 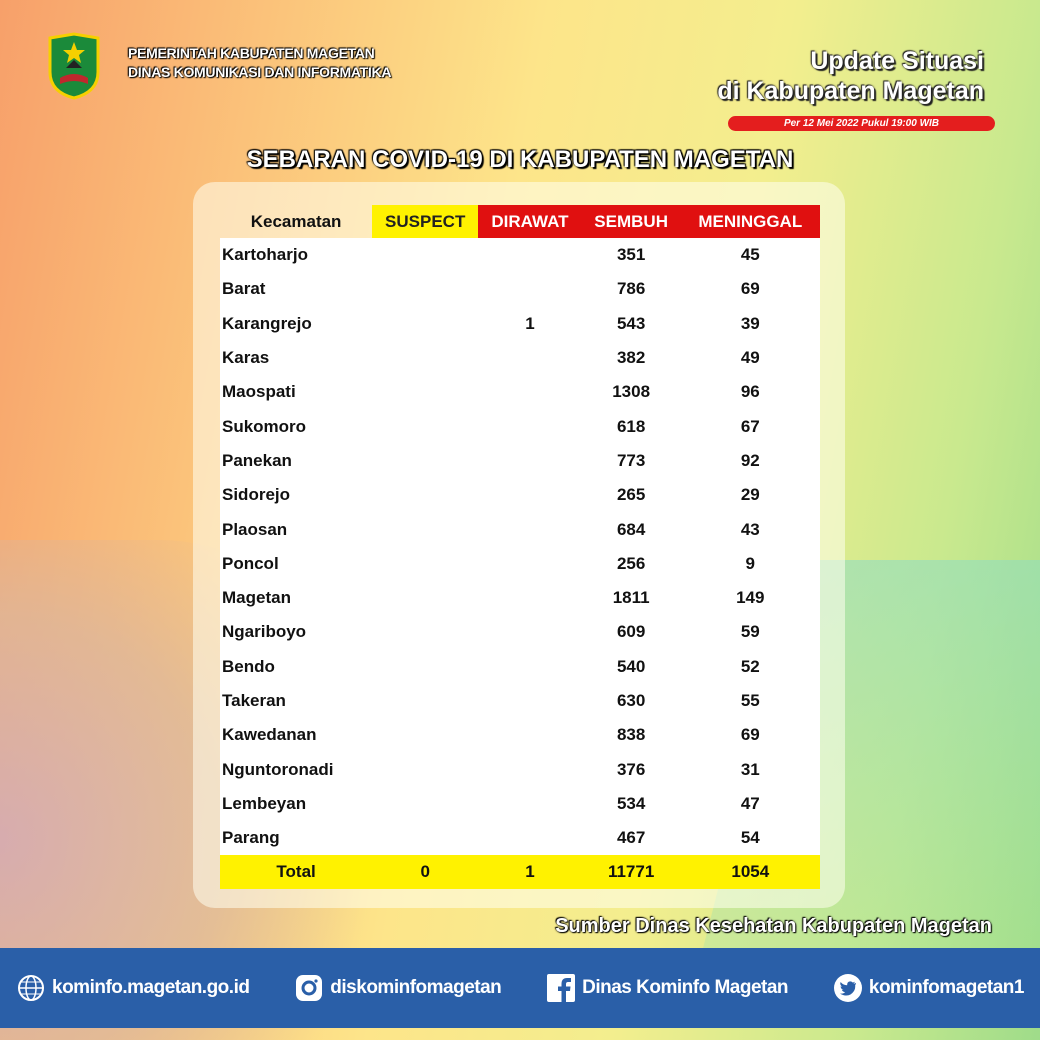 I want to click on globe-icon, so click(x=31, y=988).